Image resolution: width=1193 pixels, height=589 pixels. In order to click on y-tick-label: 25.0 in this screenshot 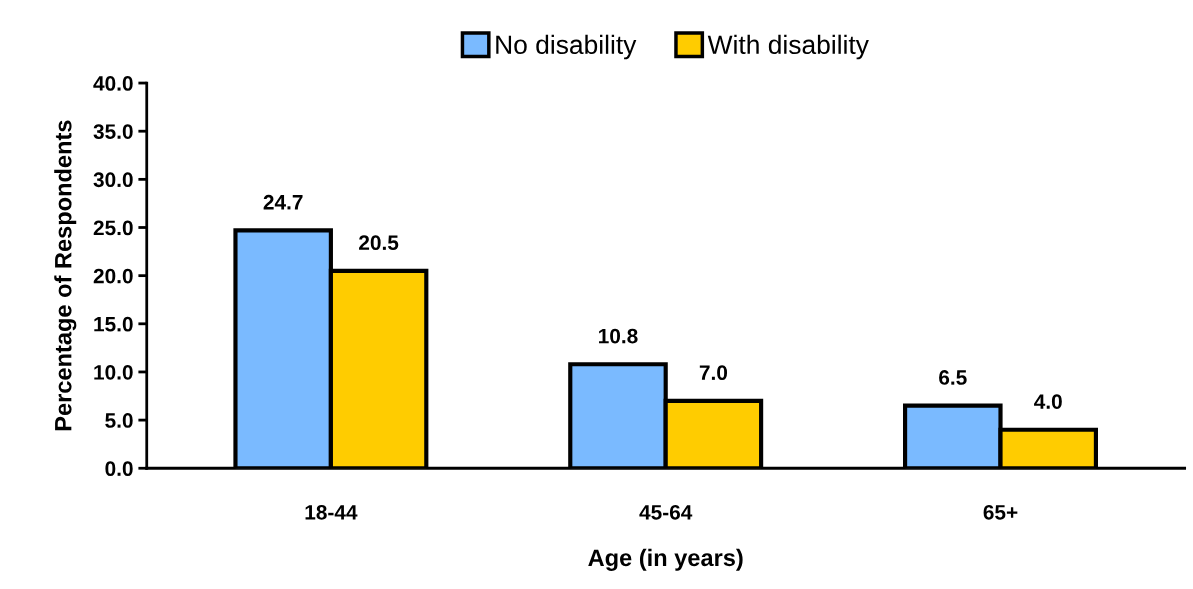, I will do `click(113, 228)`.